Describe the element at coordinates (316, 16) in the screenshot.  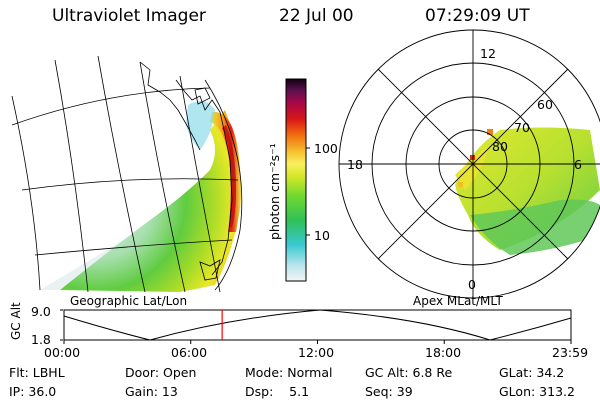
I see `date-label: 22 Jul 00` at that location.